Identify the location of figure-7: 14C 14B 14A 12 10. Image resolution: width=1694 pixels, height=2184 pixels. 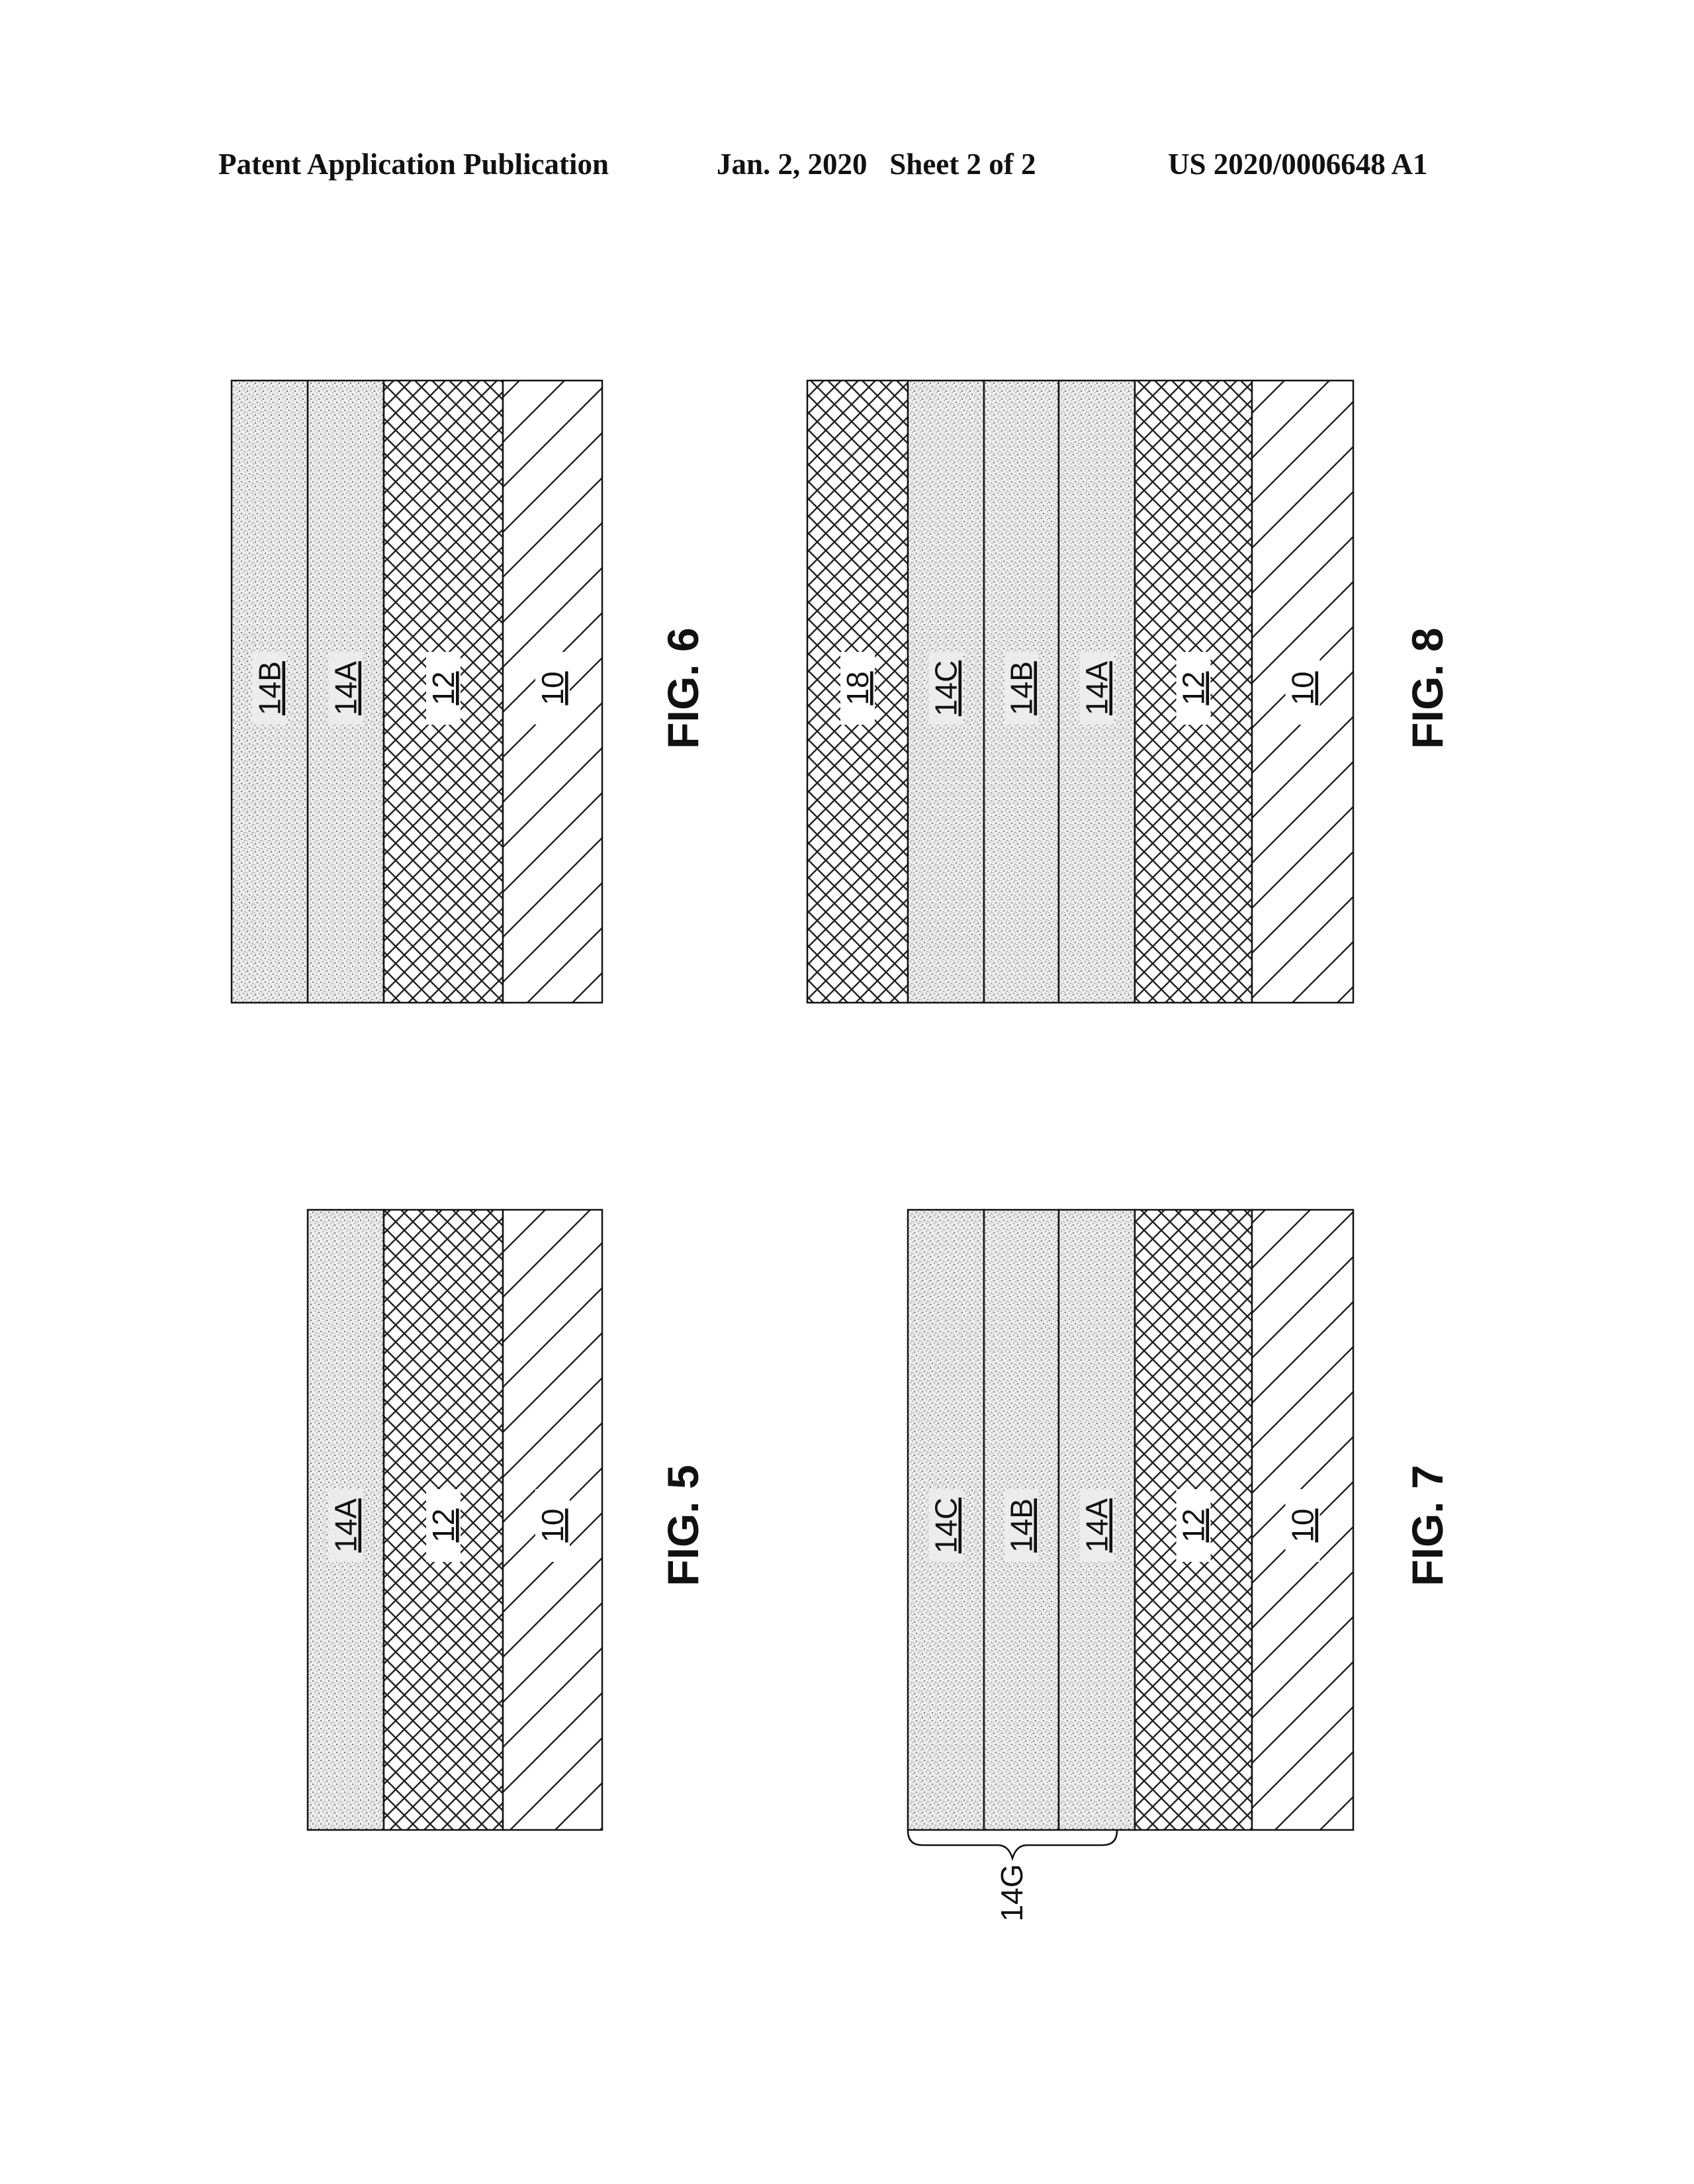
(1131, 1519).